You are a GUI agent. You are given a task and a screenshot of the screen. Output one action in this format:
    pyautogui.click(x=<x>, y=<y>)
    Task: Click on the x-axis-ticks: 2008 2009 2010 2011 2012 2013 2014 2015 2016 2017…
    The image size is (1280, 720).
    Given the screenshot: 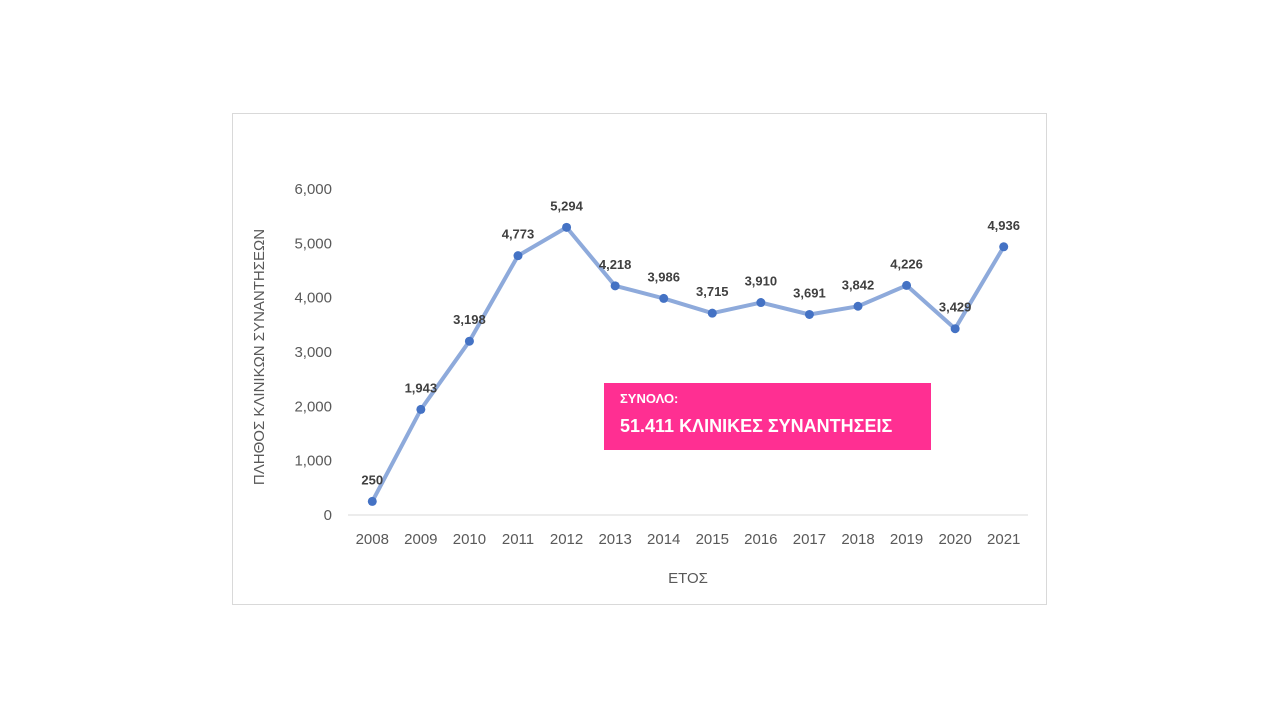 What is the action you would take?
    pyautogui.click(x=688, y=539)
    